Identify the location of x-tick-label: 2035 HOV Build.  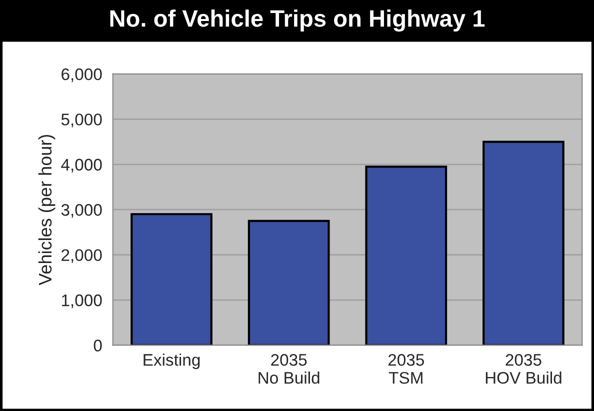
(524, 369).